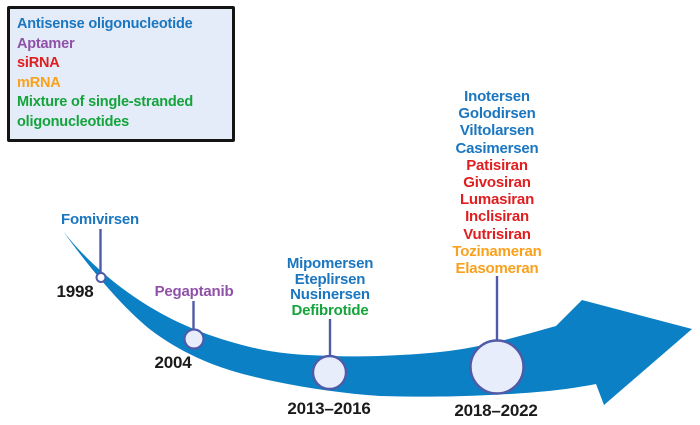  Describe the element at coordinates (497, 131) in the screenshot. I see `drug-name: Viltolarsen` at that location.